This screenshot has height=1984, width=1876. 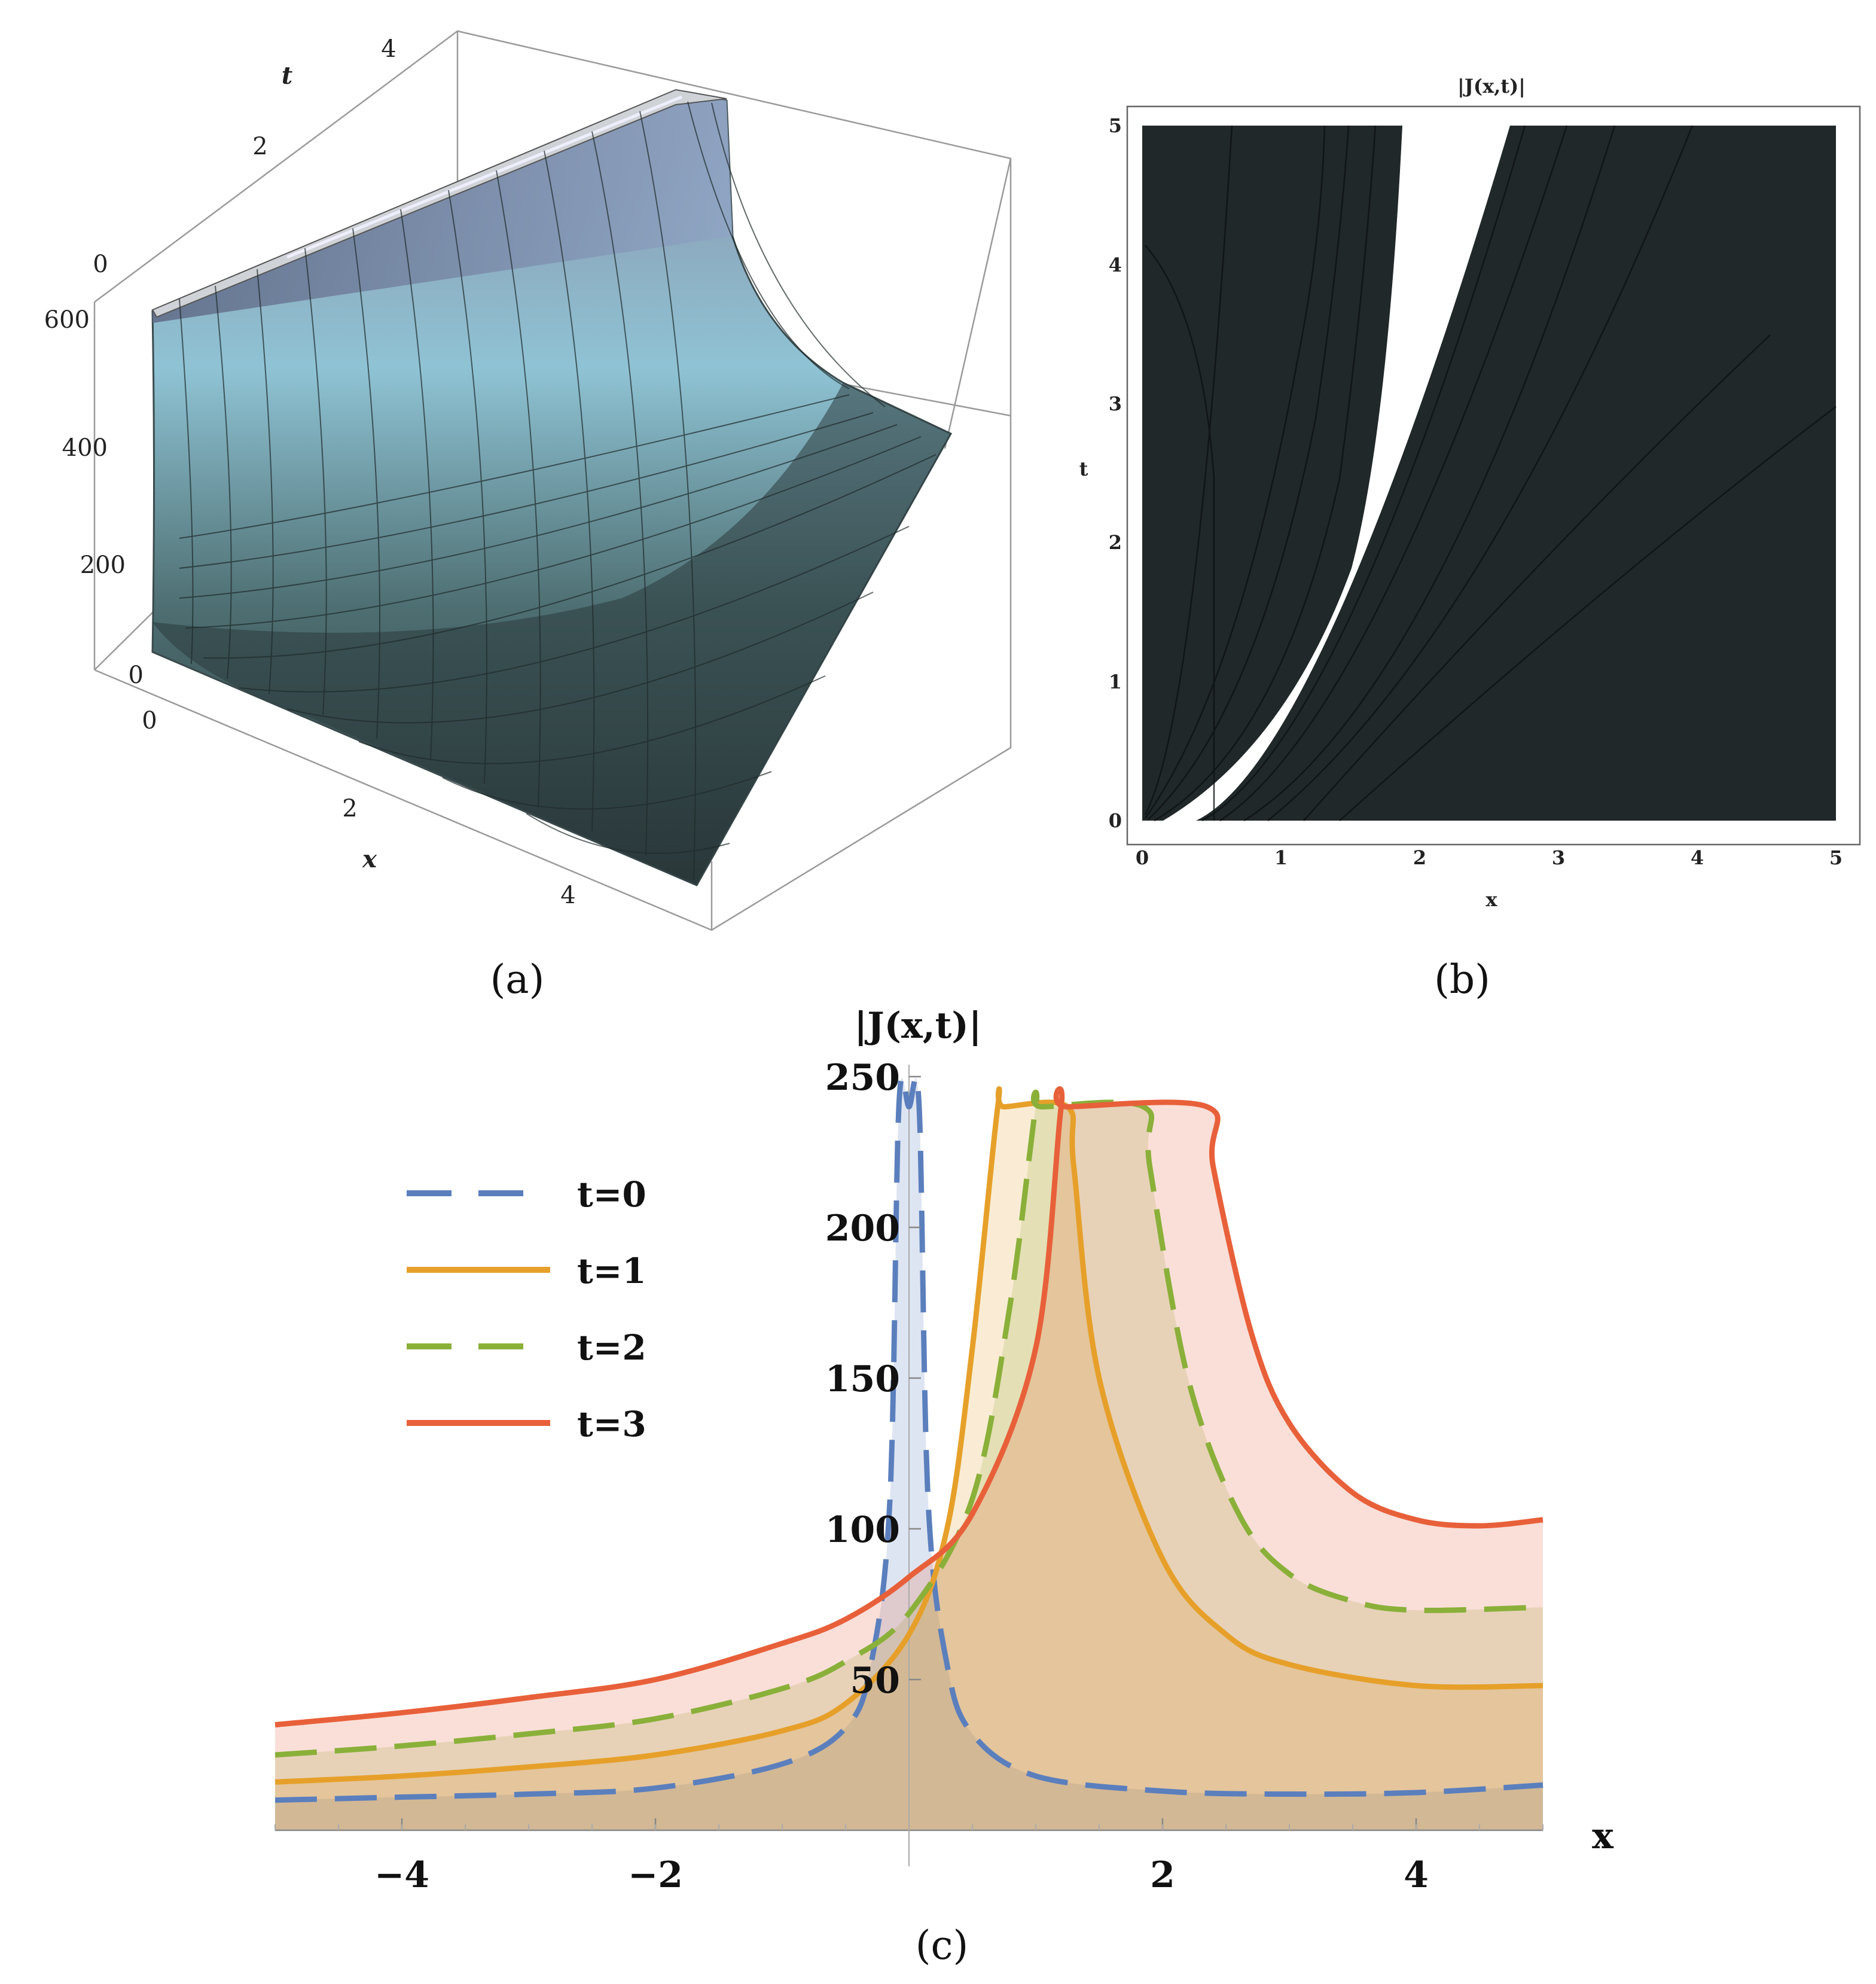 I want to click on panel-b-x-ticks: 0 1 2 3 4 5, so click(x=1490, y=857).